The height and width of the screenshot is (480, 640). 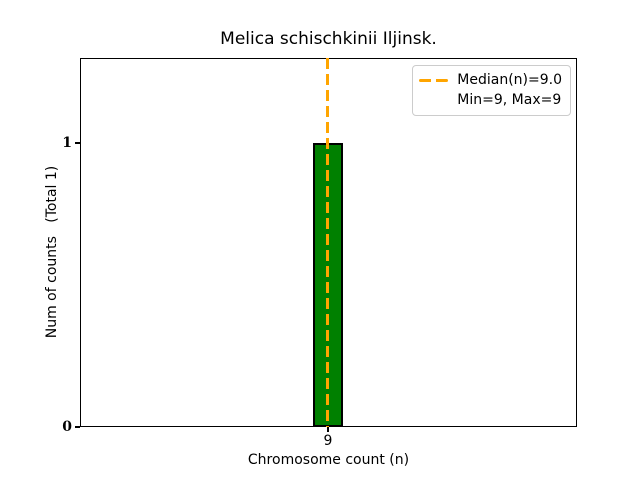 I want to click on legend-label-minmax: Min=9, Max=9, so click(x=509, y=100).